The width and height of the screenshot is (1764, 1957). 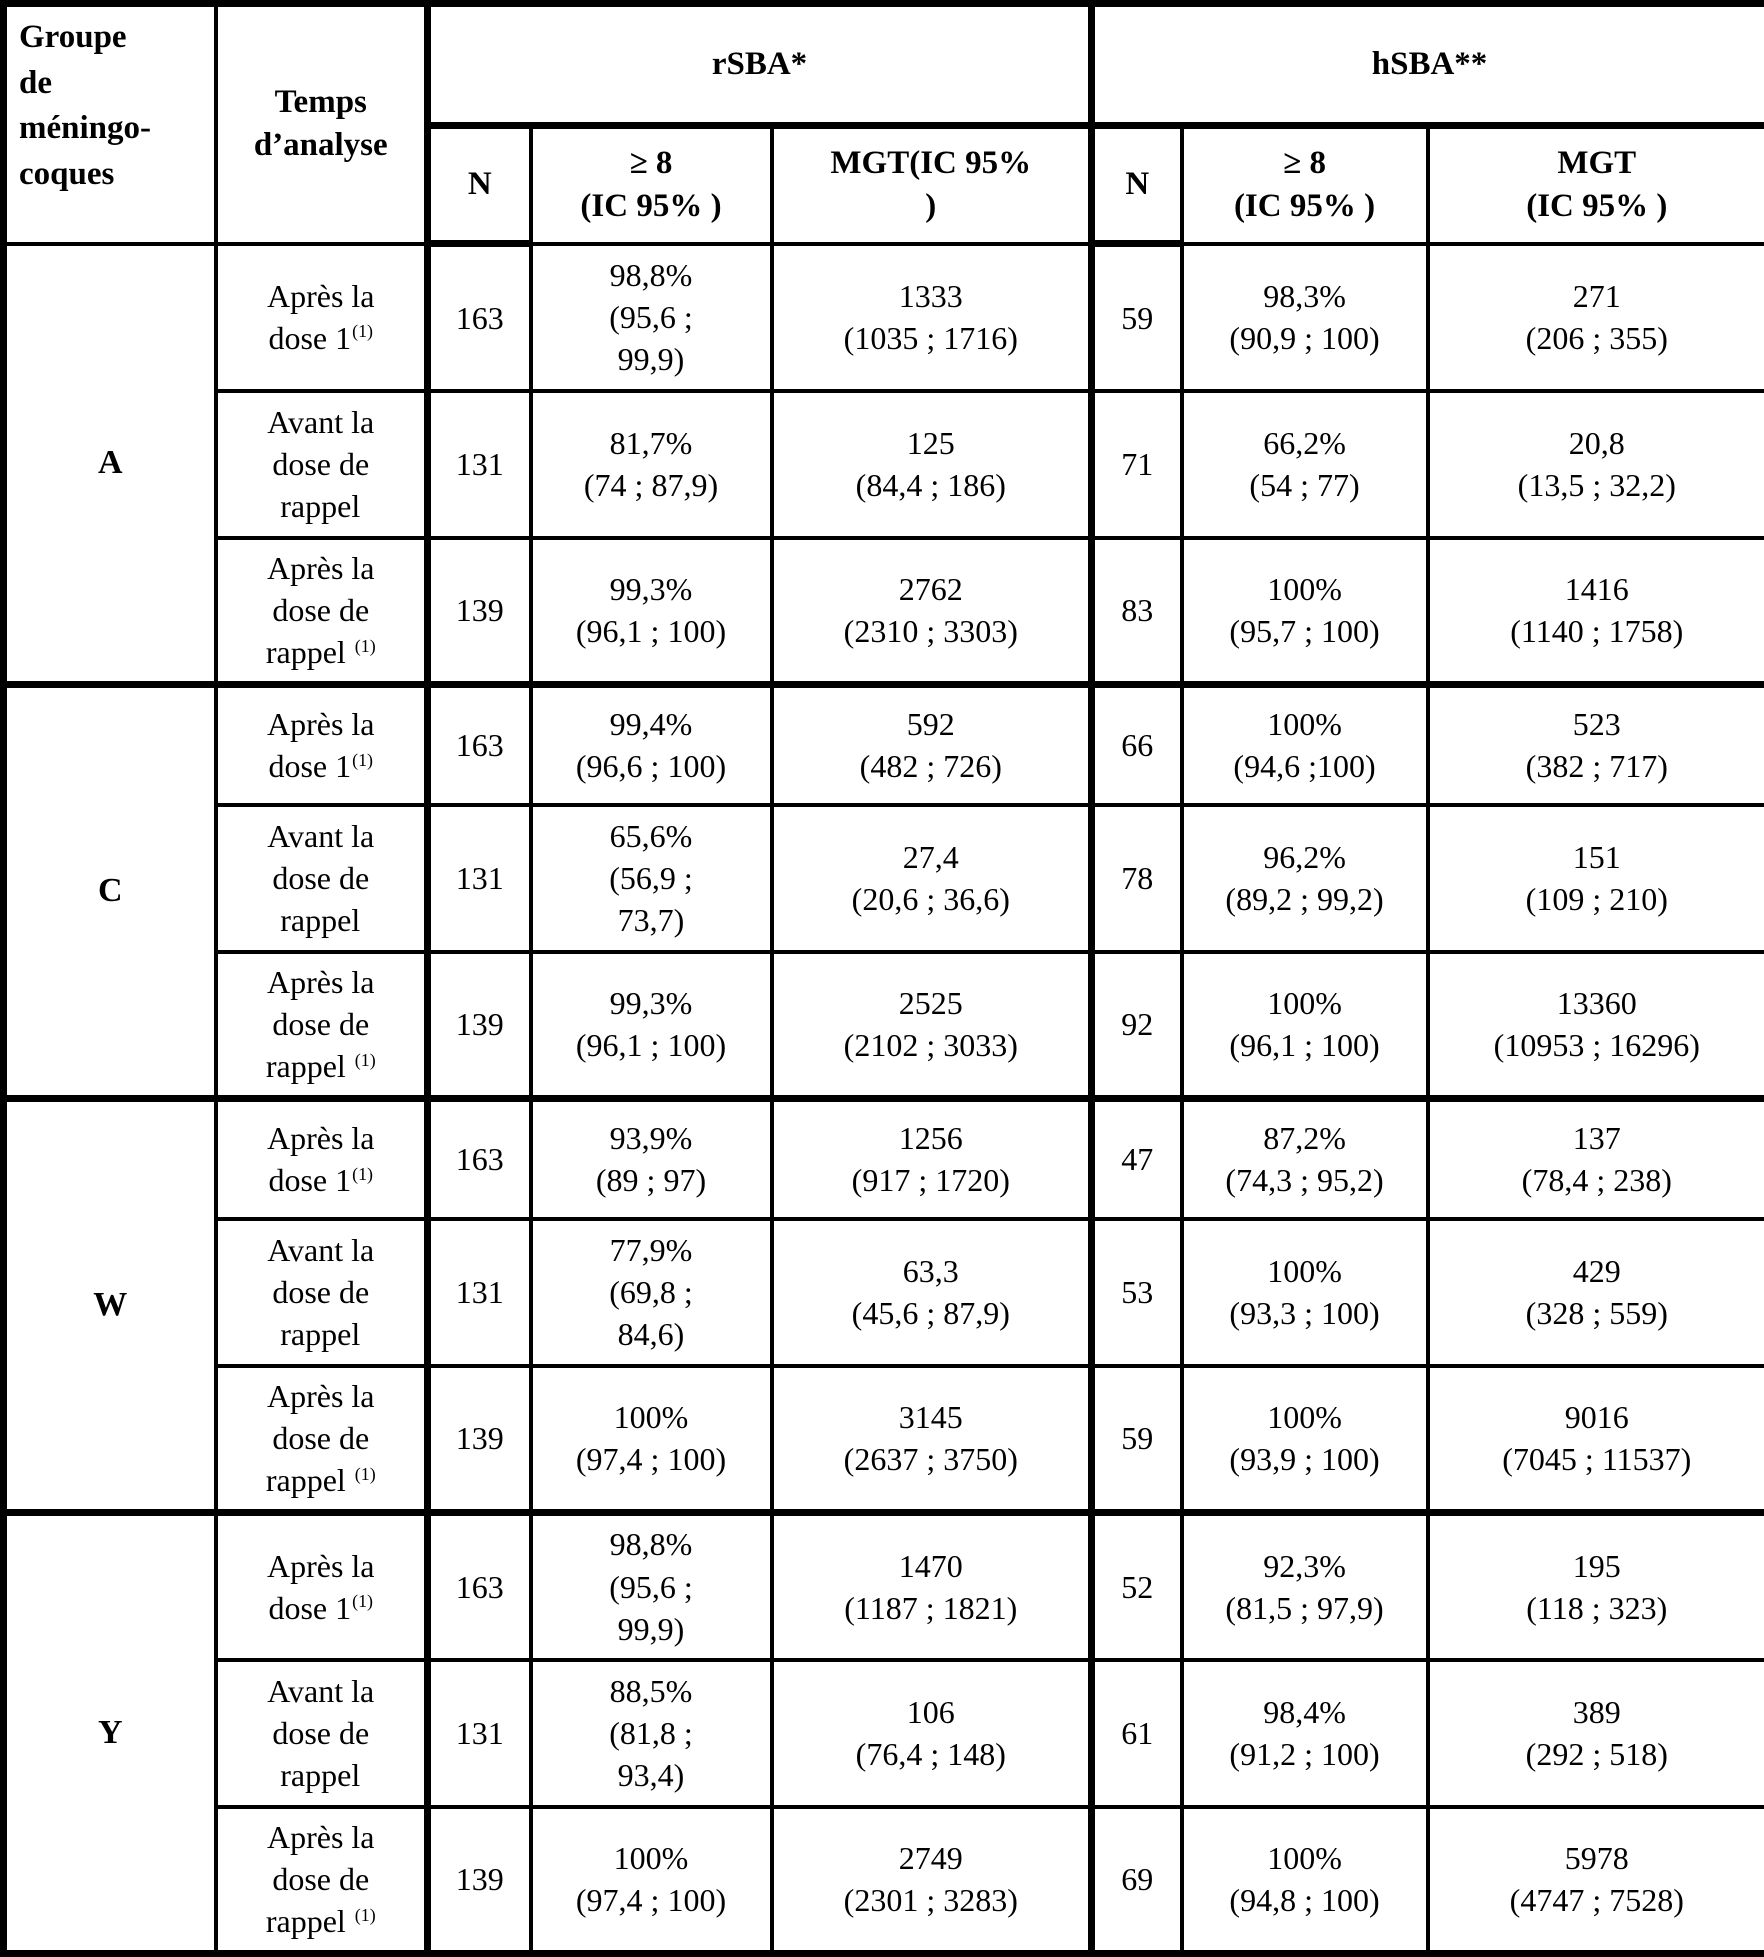 What do you see at coordinates (1305, 1880) in the screenshot?
I see `hsba-ge8-cell: 100% (94,8 ; 100)` at bounding box center [1305, 1880].